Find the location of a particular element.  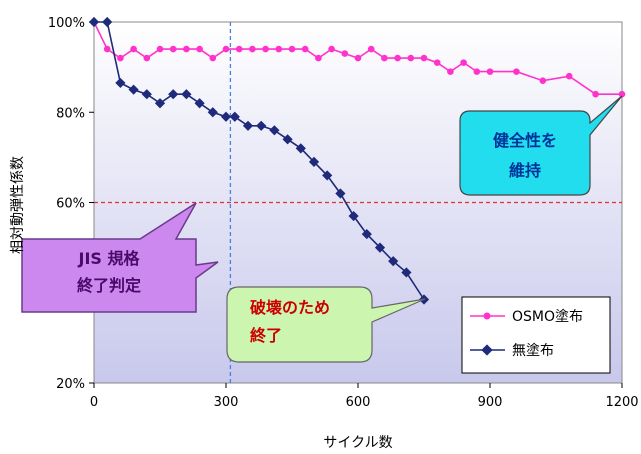

legend: OSMO塗布 無塗布 is located at coordinates (536, 335).